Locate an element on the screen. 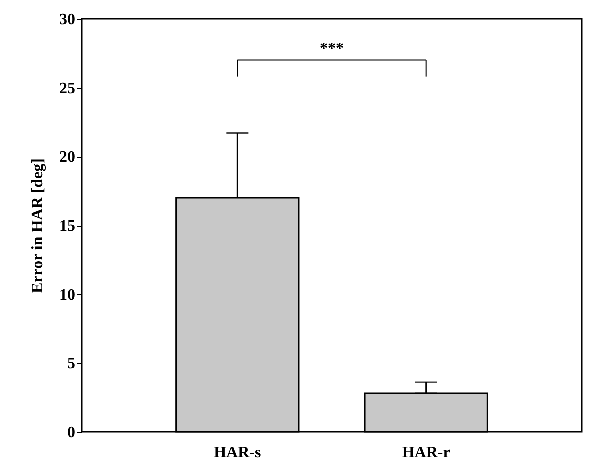 Image resolution: width=600 pixels, height=468 pixels. y-tick-label: 25 is located at coordinates (68, 89).